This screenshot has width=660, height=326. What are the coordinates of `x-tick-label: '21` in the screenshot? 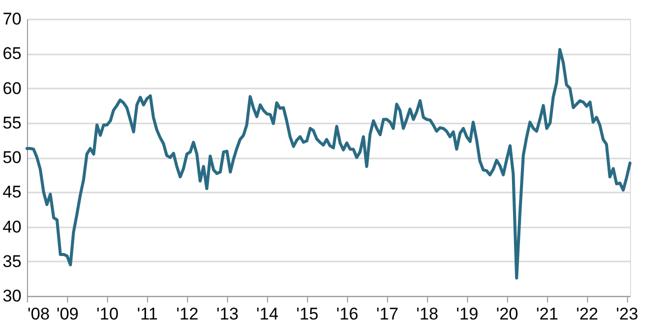 It's located at (547, 314).